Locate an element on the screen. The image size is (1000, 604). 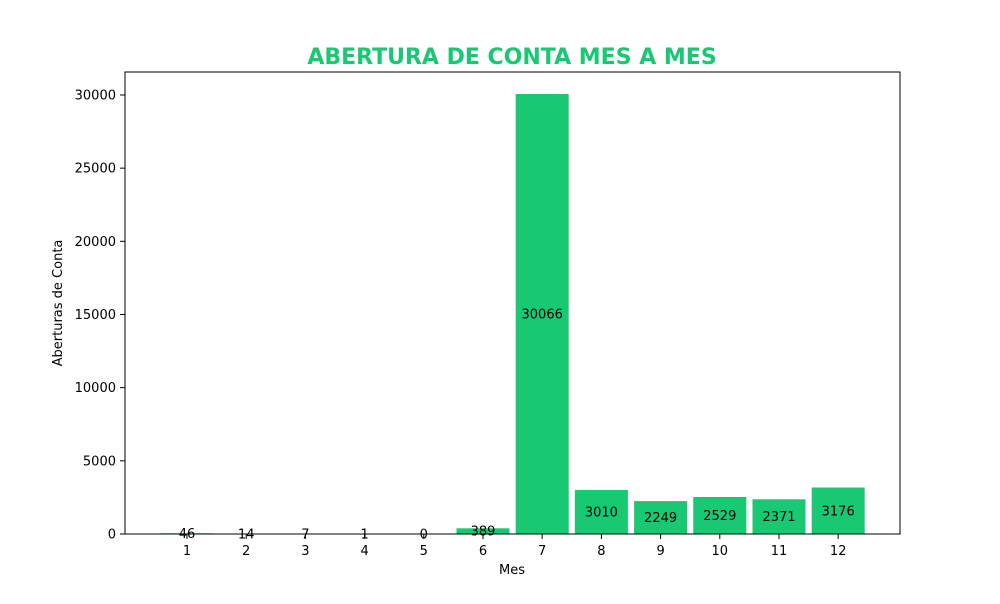
value-label-12: 3176 is located at coordinates (838, 511).